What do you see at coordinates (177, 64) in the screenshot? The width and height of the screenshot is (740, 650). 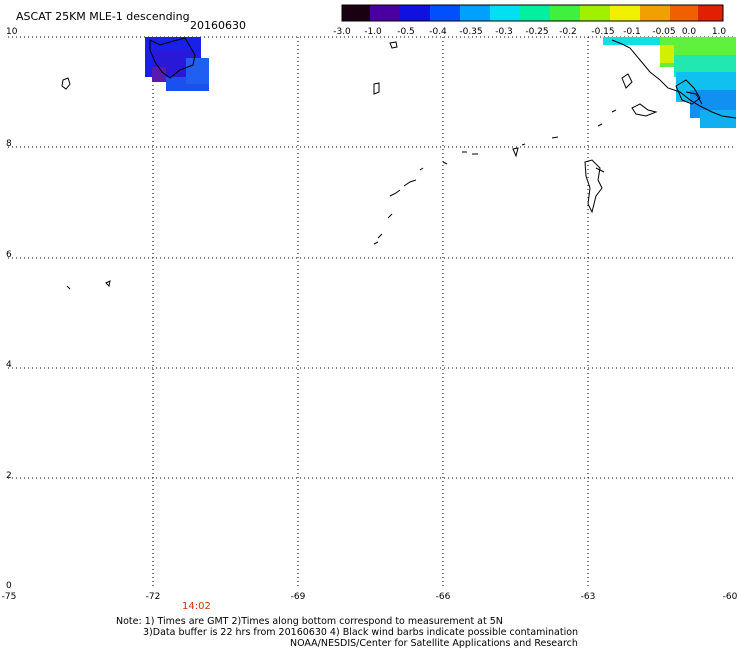 I see `wind-swath-west` at bounding box center [177, 64].